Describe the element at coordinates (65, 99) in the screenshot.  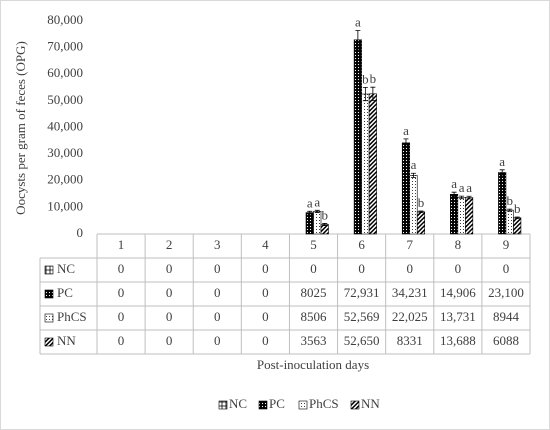
I see `y-tick-label: 50,000` at that location.